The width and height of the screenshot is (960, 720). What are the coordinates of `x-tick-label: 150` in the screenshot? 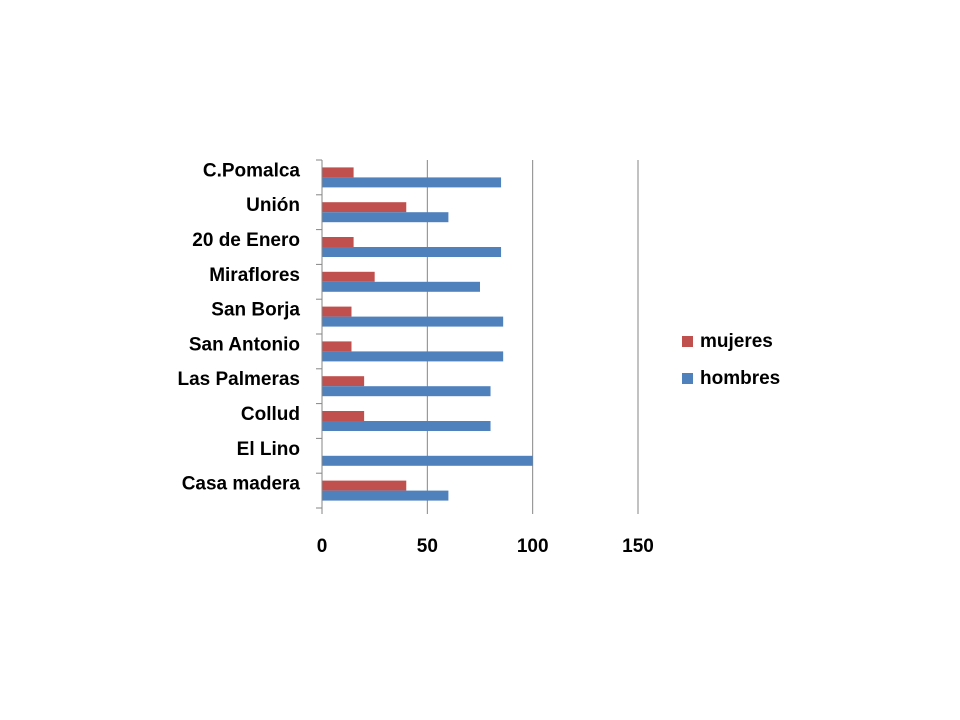 It's located at (638, 546).